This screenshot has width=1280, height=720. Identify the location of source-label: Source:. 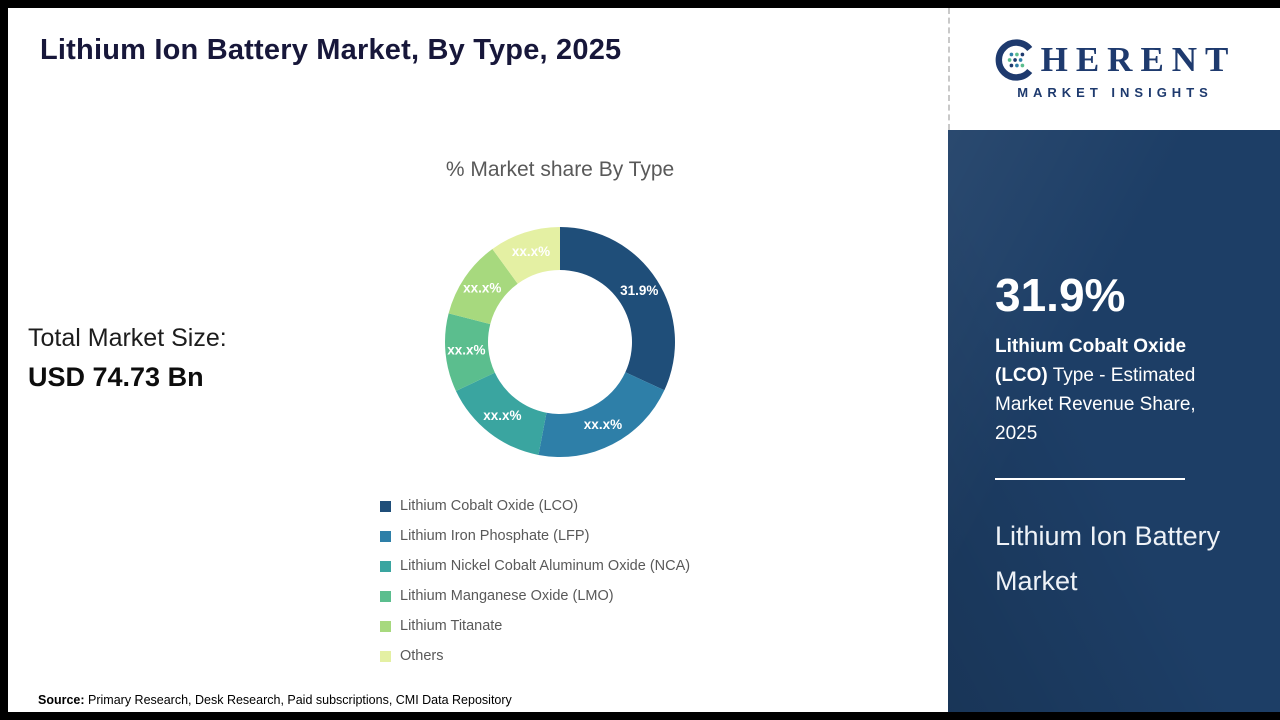
(61, 700).